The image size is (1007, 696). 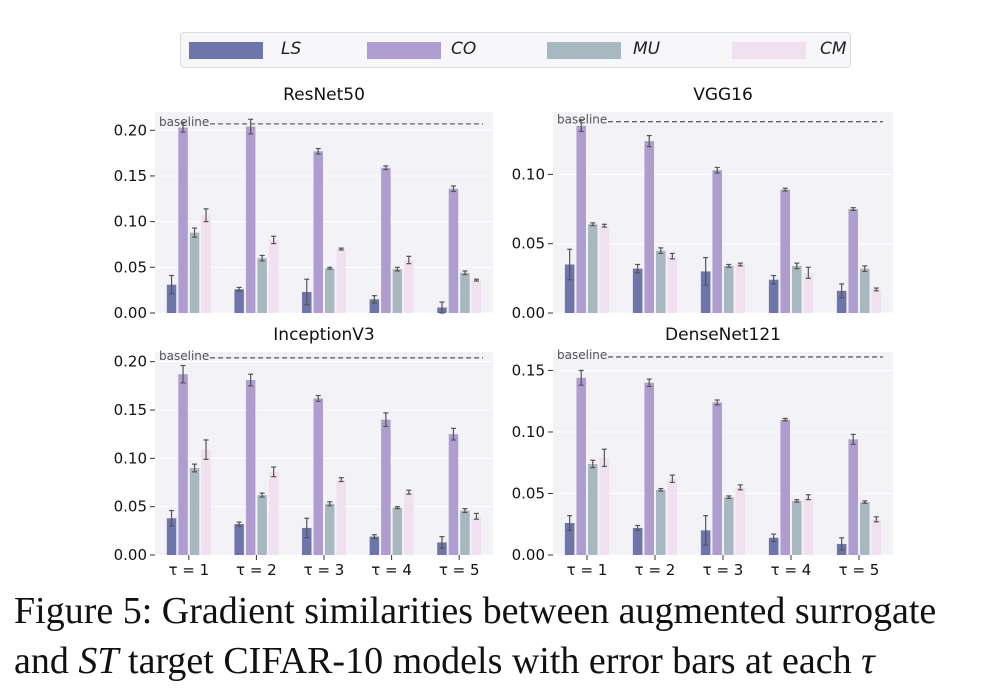 I want to click on y-tick-label-inceptionv3: 0.05, so click(x=130, y=507).